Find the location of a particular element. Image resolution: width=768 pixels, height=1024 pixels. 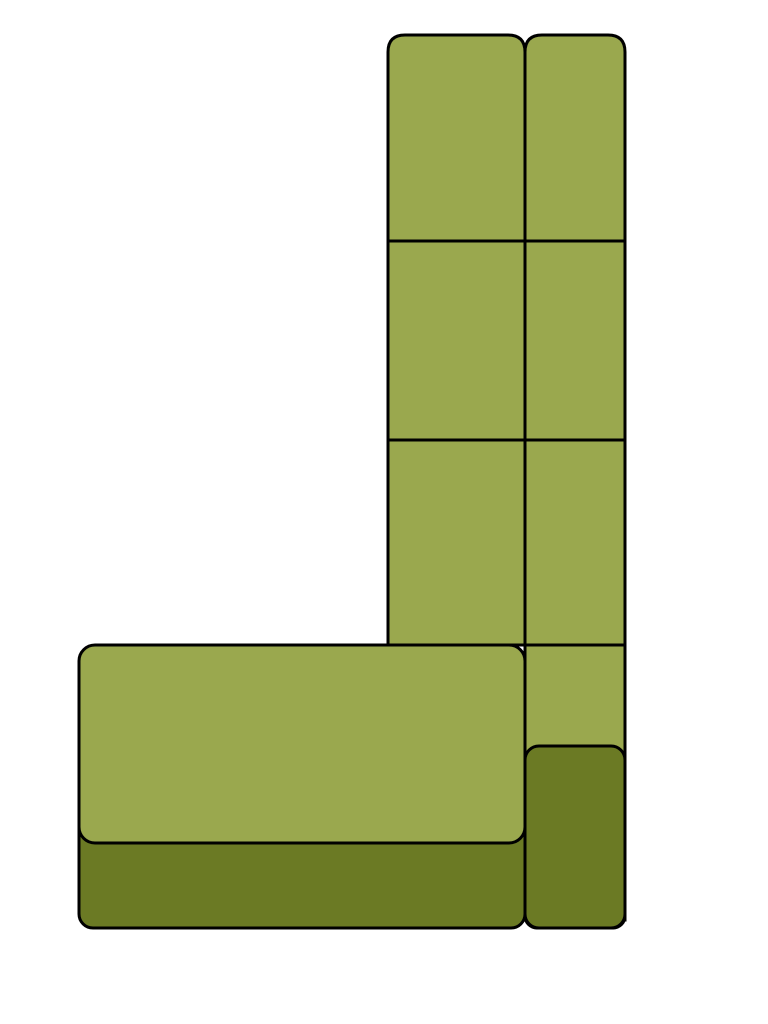

chaise-cushion is located at coordinates (302, 744).